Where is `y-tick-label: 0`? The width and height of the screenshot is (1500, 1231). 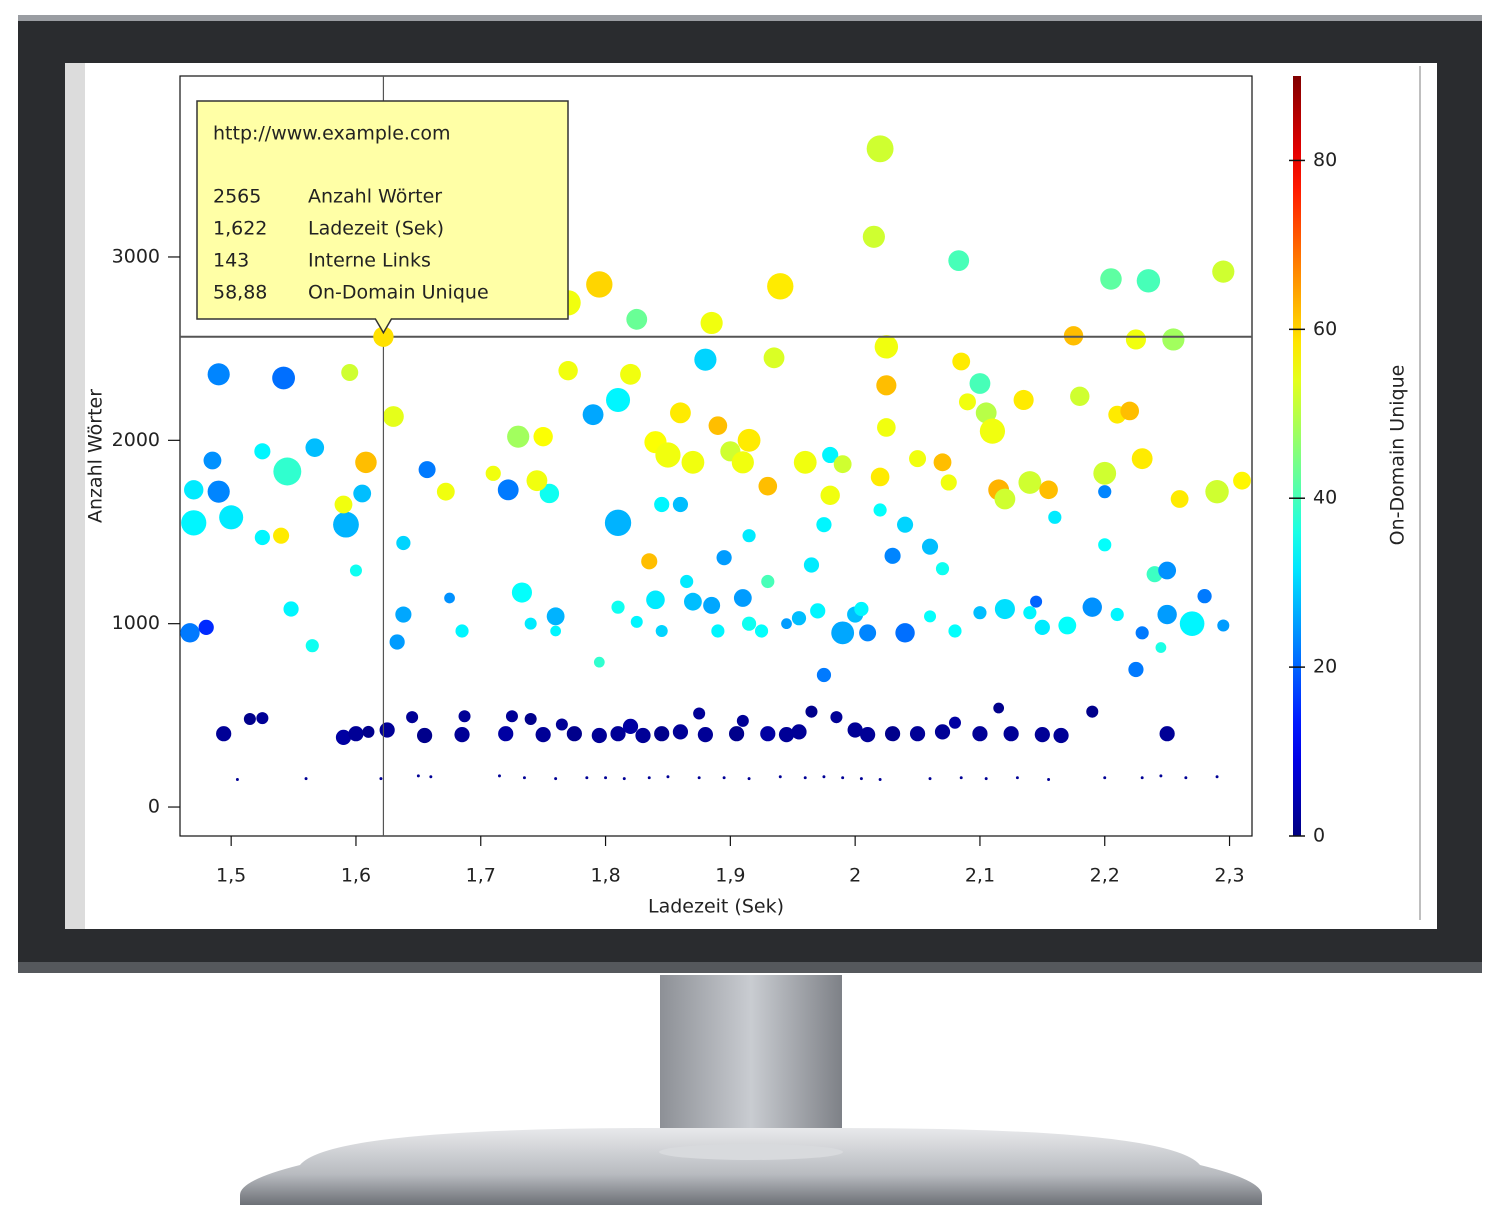
y-tick-label: 0 is located at coordinates (154, 807).